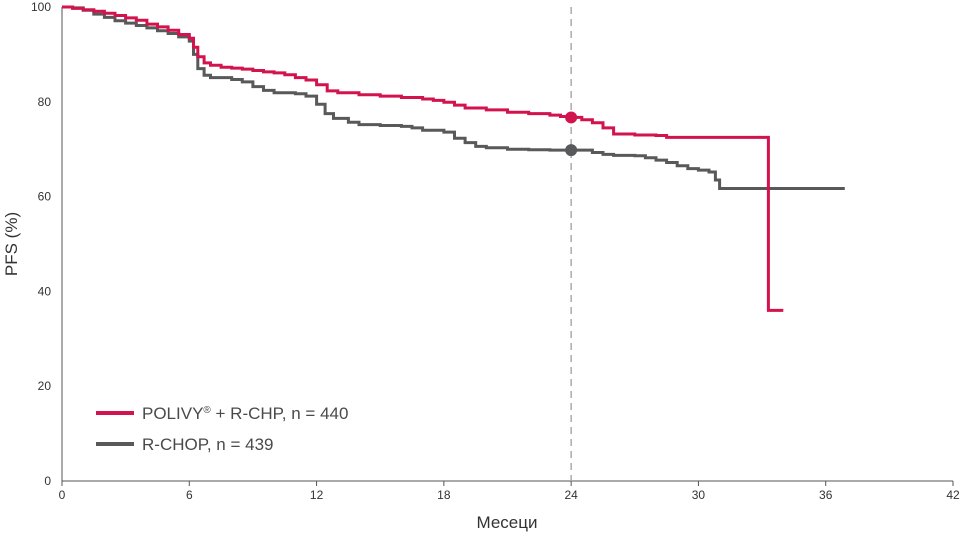  I want to click on y-tick-label: 80, so click(45, 102).